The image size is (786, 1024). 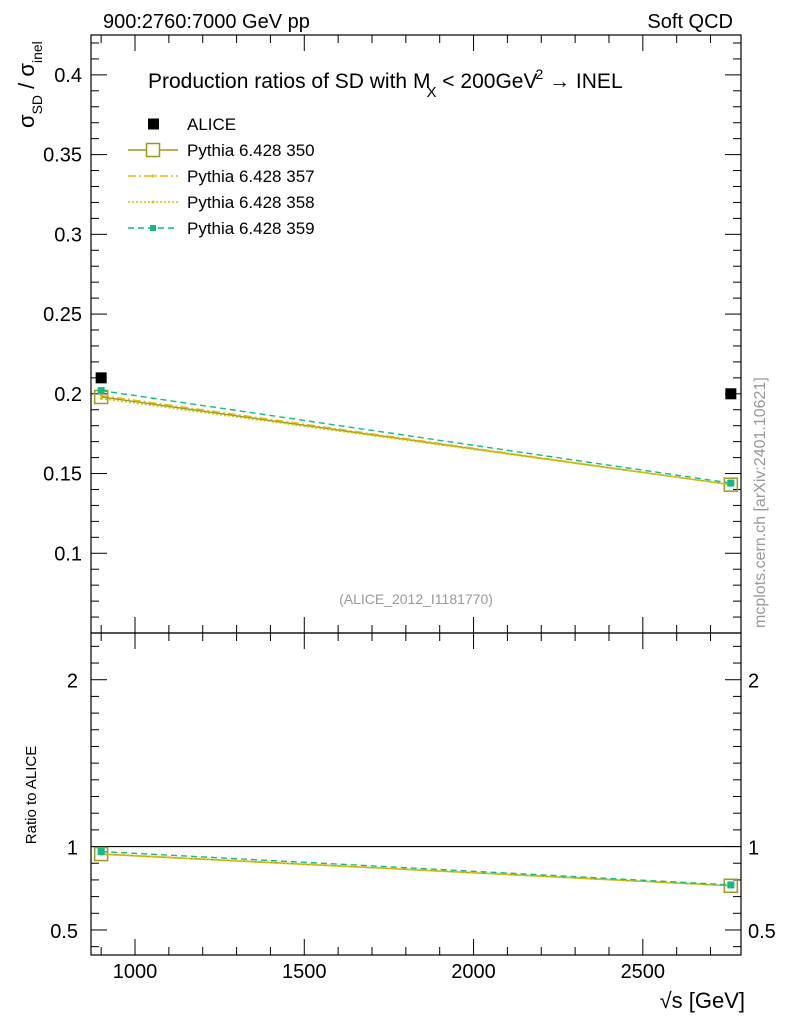 What do you see at coordinates (68, 235) in the screenshot?
I see `y-tick-label: 0.3` at bounding box center [68, 235].